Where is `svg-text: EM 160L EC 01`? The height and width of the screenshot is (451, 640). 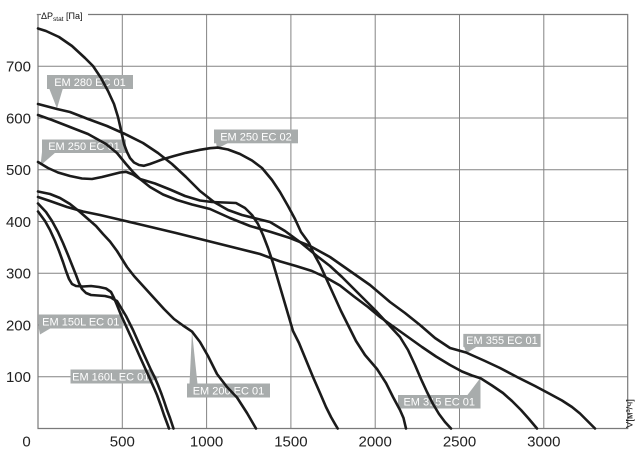 svg-text: EM 160L EC 01 is located at coordinates (110, 378).